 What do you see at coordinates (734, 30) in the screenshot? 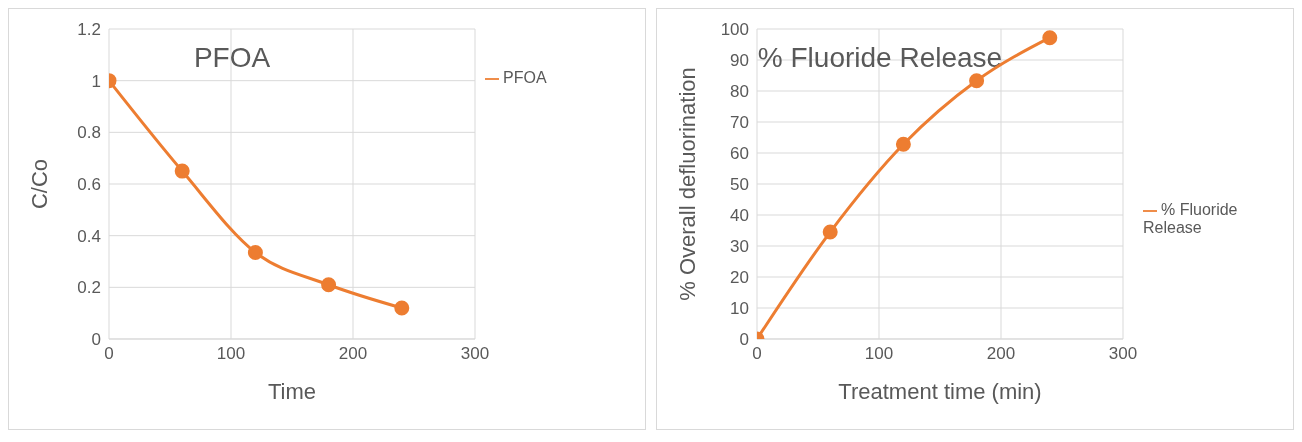
I see `y-tick-label: 100` at bounding box center [734, 30].